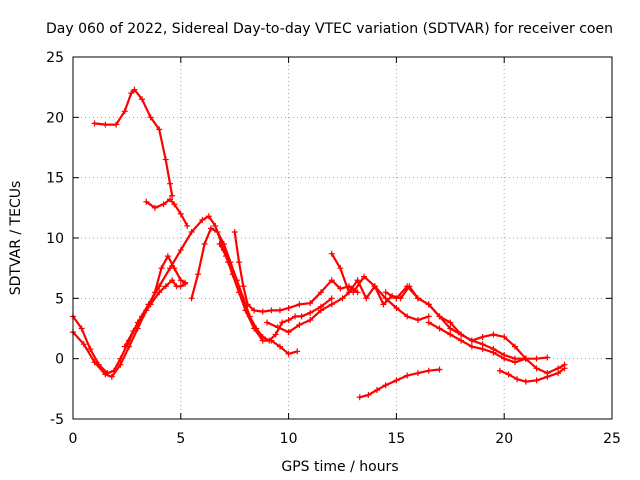  What do you see at coordinates (339, 467) in the screenshot?
I see `x-axis-label: GPS time / hours` at bounding box center [339, 467].